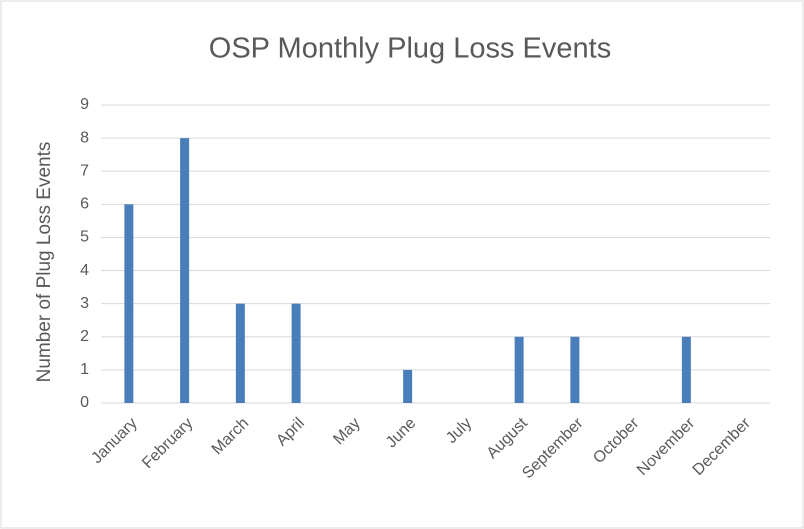  What do you see at coordinates (84, 170) in the screenshot?
I see `y-tick-label: 7` at bounding box center [84, 170].